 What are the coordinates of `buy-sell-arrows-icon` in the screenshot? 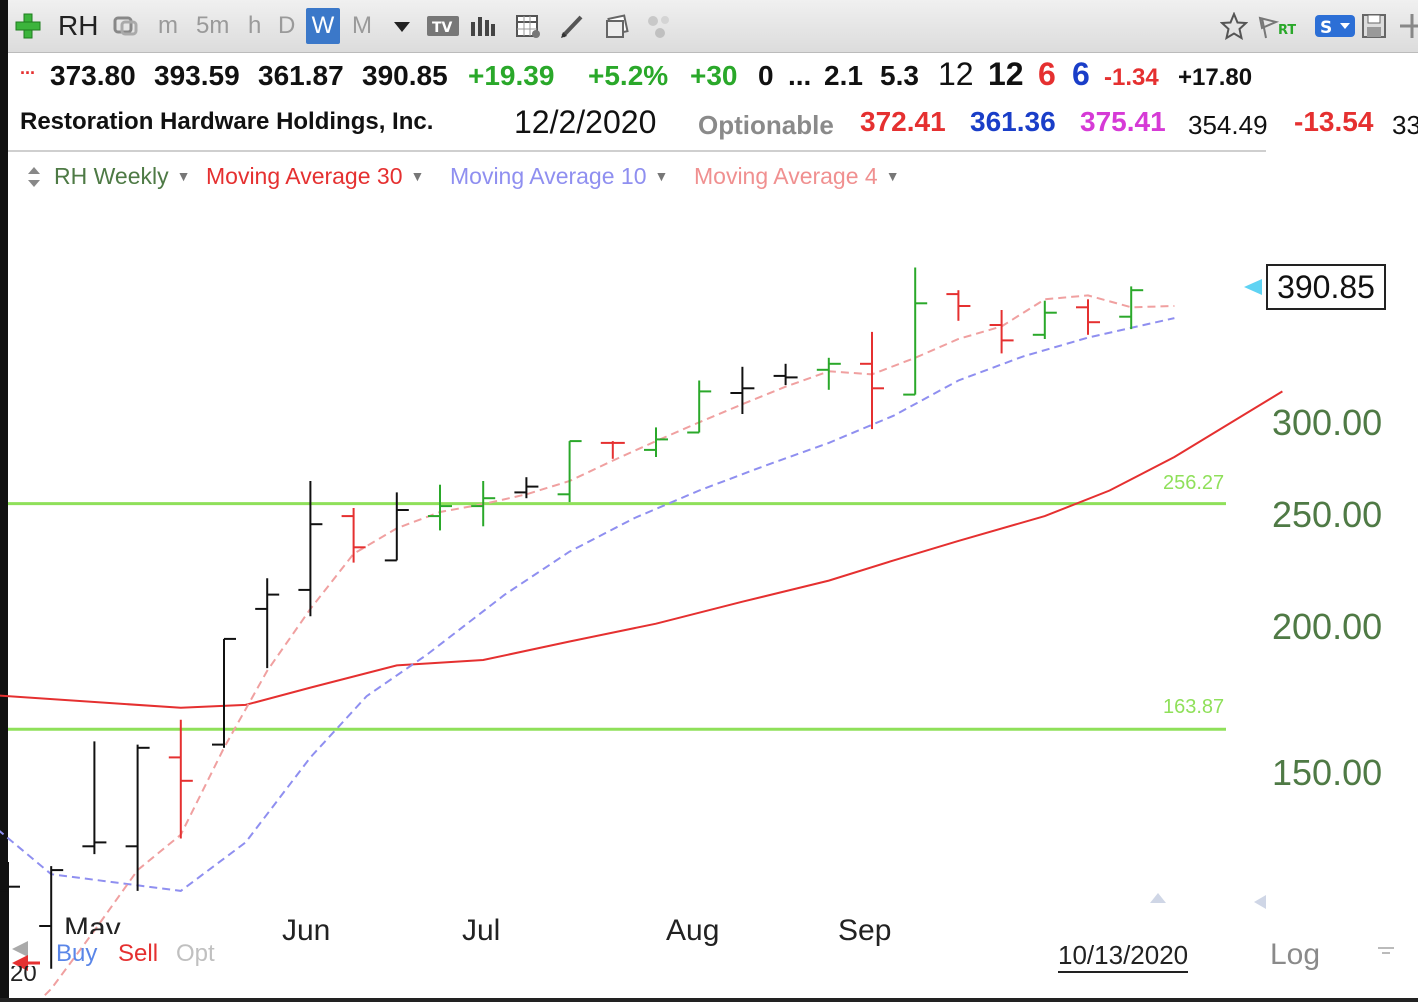 It's located at (26, 956).